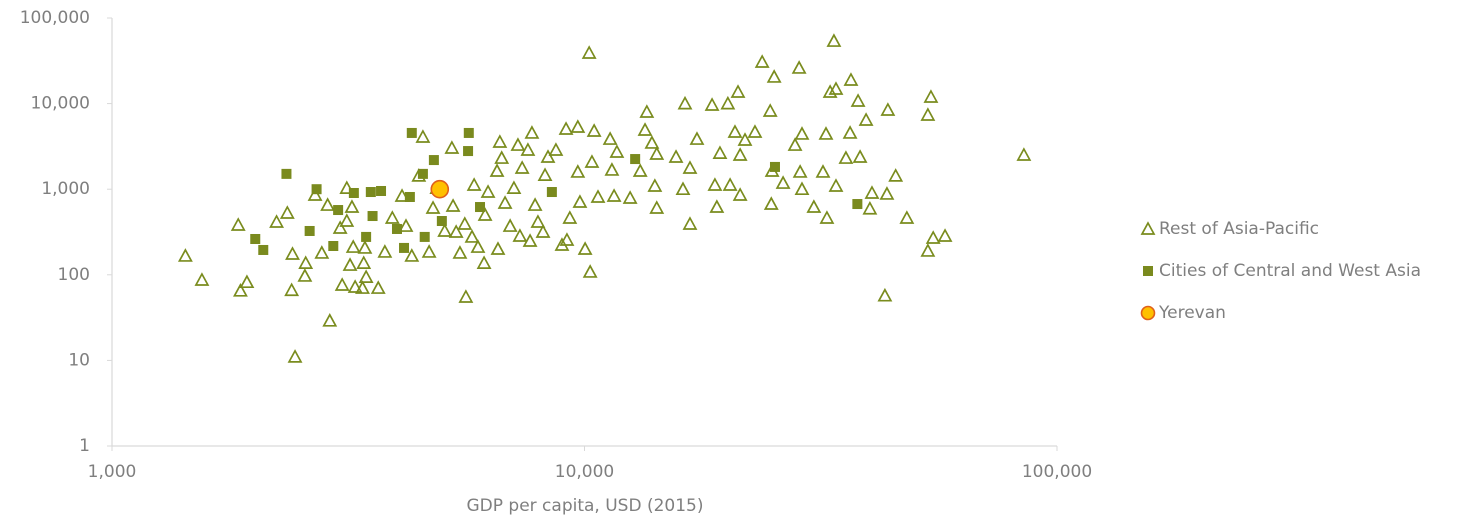 The width and height of the screenshot is (1477, 522). What do you see at coordinates (55, 18) in the screenshot?
I see `y-tick-label: 100,000` at bounding box center [55, 18].